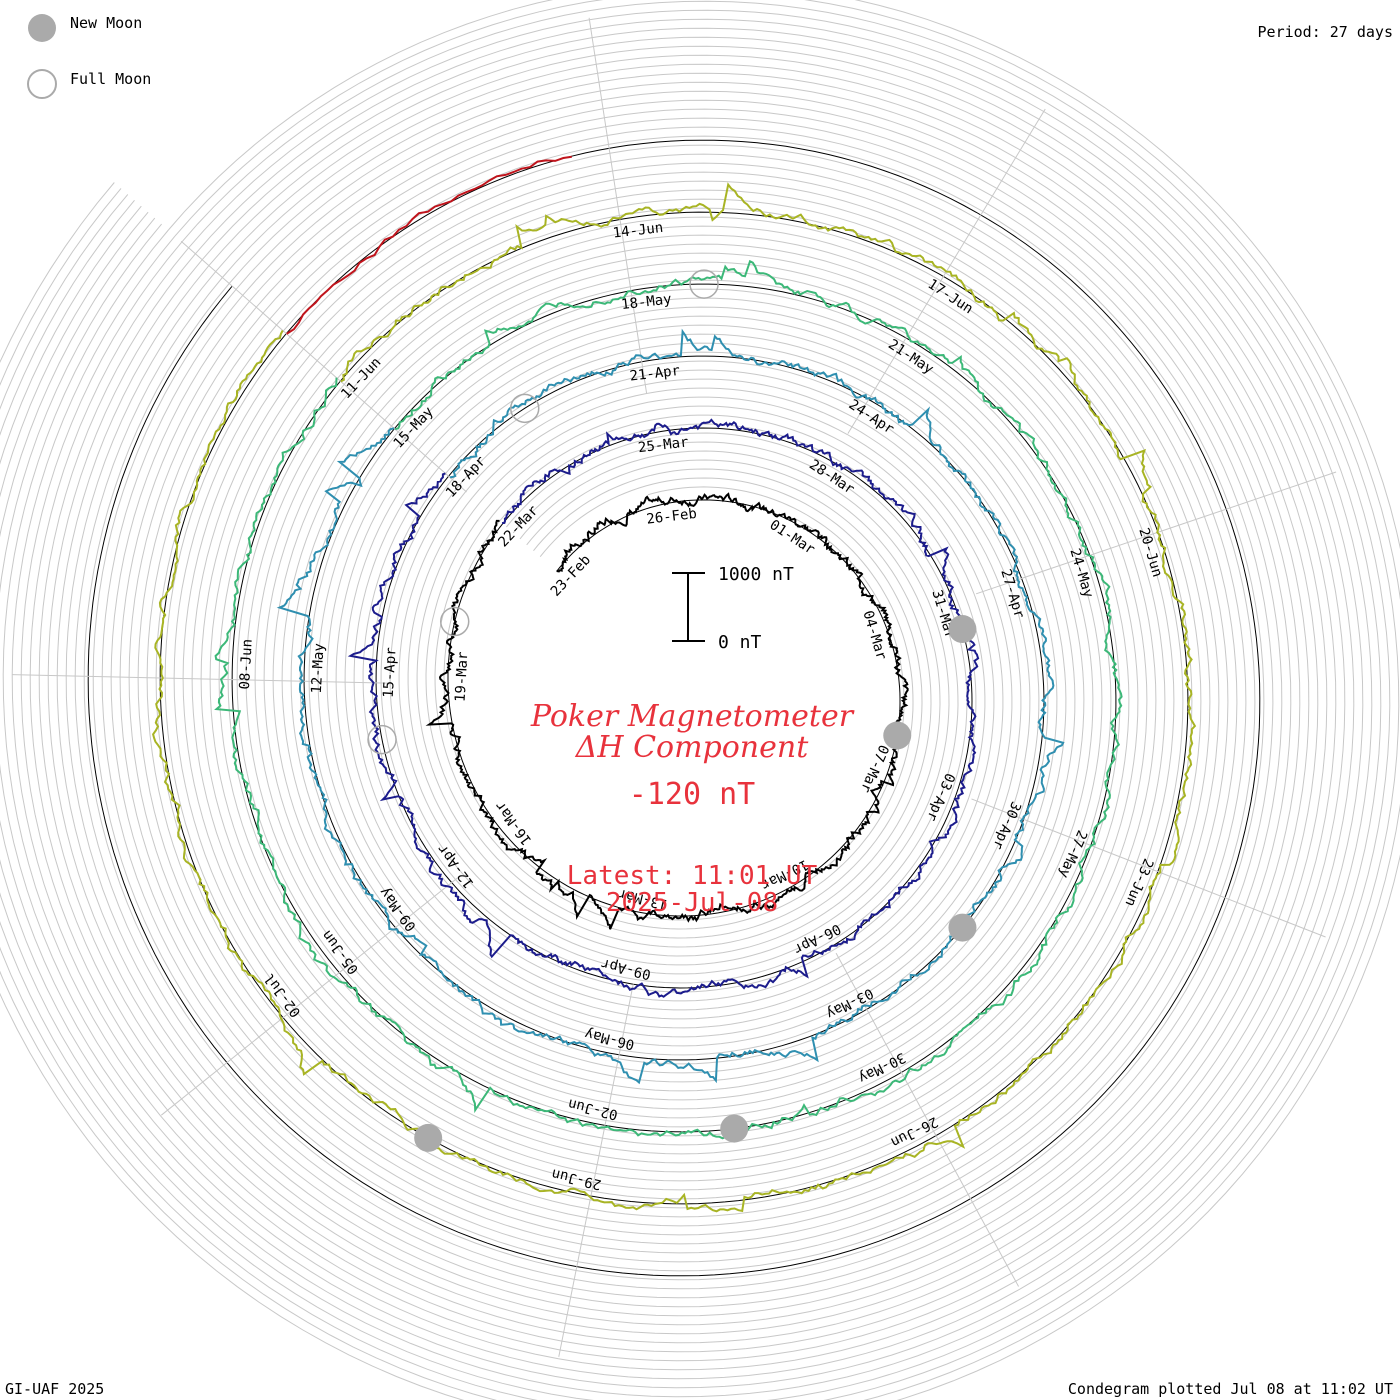 This screenshot has width=1400, height=1400. Describe the element at coordinates (672, 517) in the screenshot. I see `date-label: 26-Feb` at that location.